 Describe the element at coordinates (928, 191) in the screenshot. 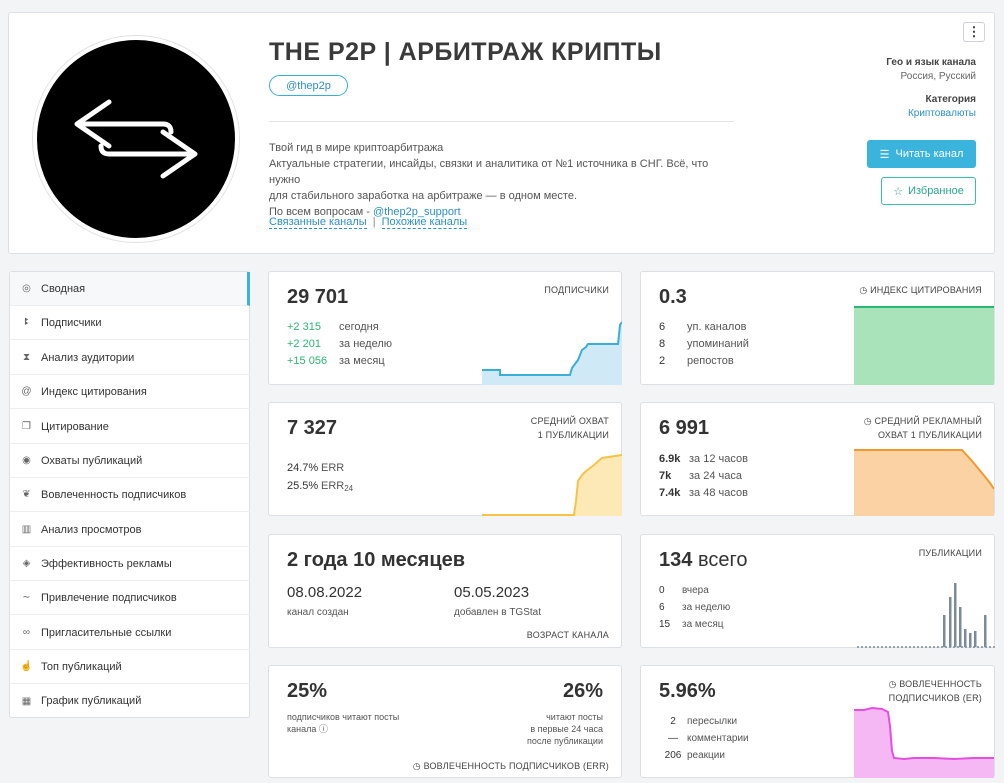

I see `favorite-button: ☆ Избранное` at that location.